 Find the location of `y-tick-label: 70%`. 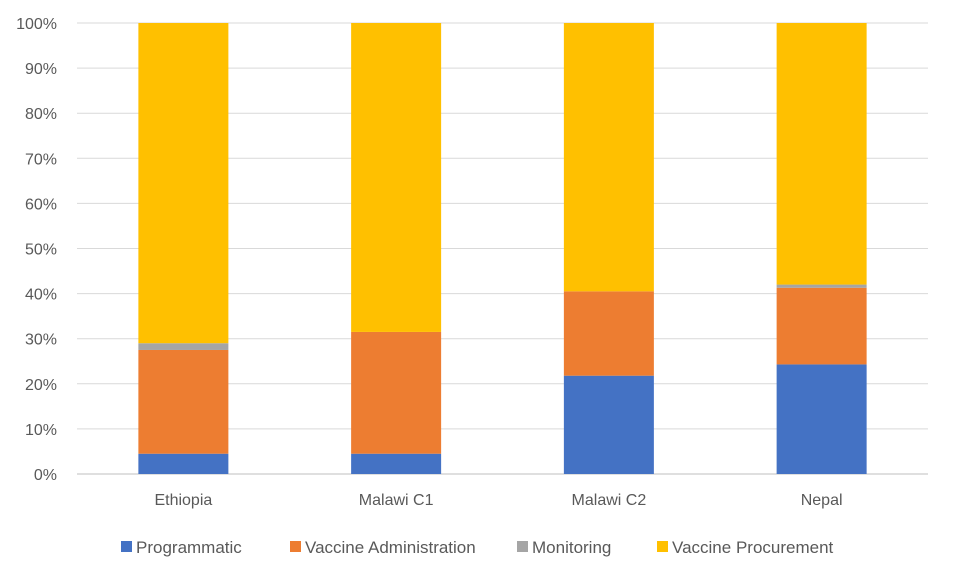

y-tick-label: 70% is located at coordinates (41, 159).